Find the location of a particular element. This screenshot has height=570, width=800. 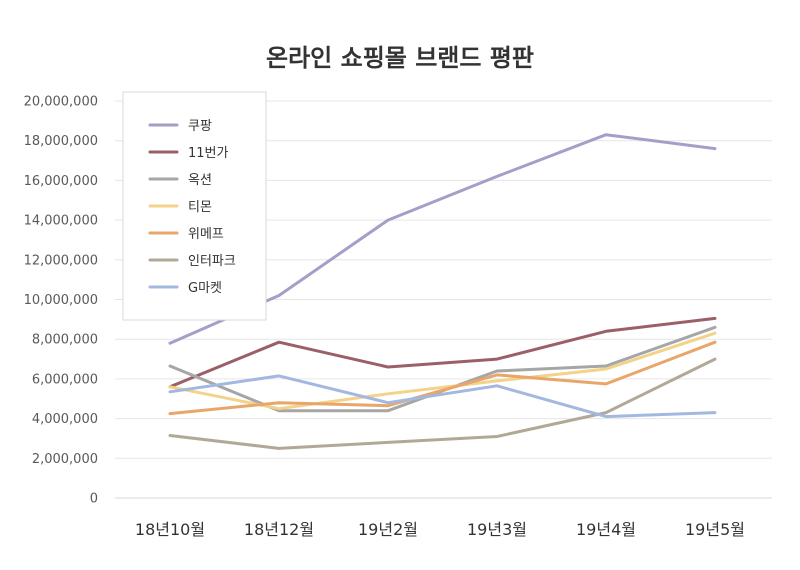

y-tick-label: 18,000,000 is located at coordinates (61, 141).